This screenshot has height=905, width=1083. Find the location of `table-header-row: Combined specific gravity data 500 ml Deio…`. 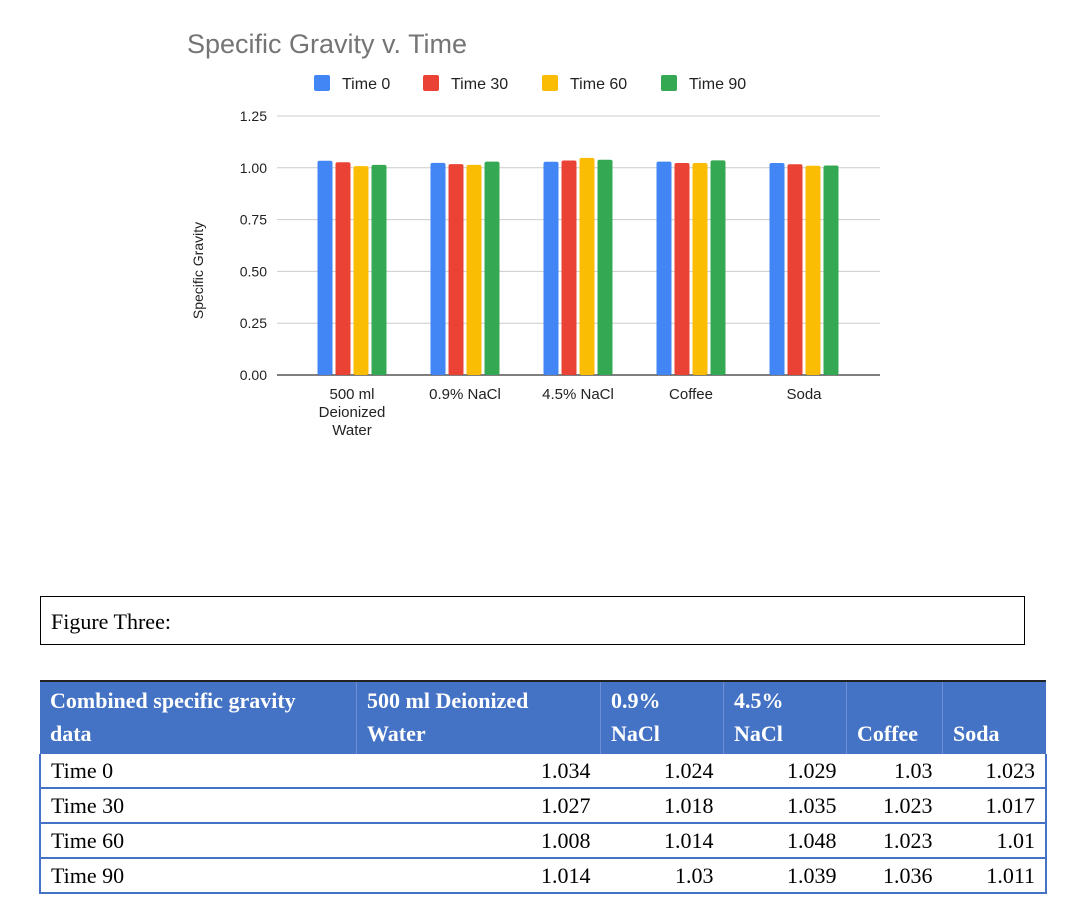

table-header-row: Combined specific gravity data 500 ml Deio… is located at coordinates (543, 717).